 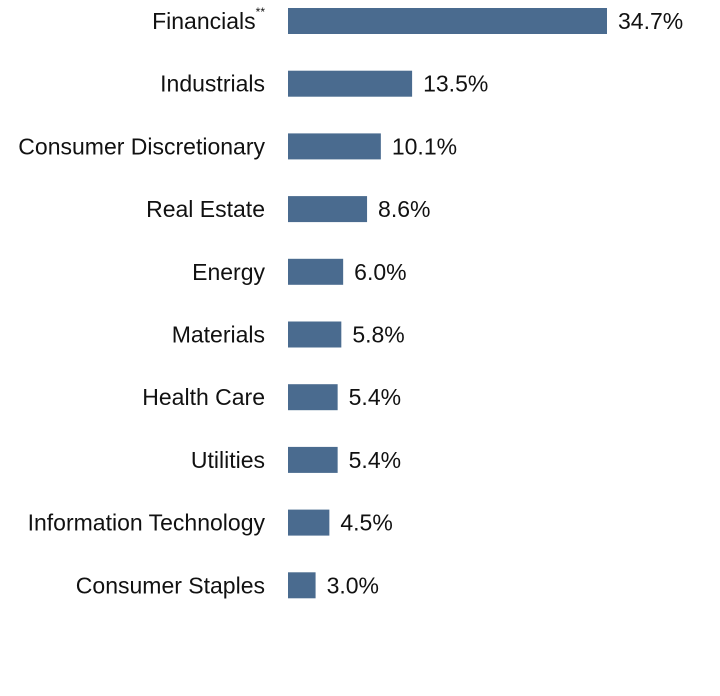 I want to click on bar-consumer-discretionary, so click(x=334, y=146).